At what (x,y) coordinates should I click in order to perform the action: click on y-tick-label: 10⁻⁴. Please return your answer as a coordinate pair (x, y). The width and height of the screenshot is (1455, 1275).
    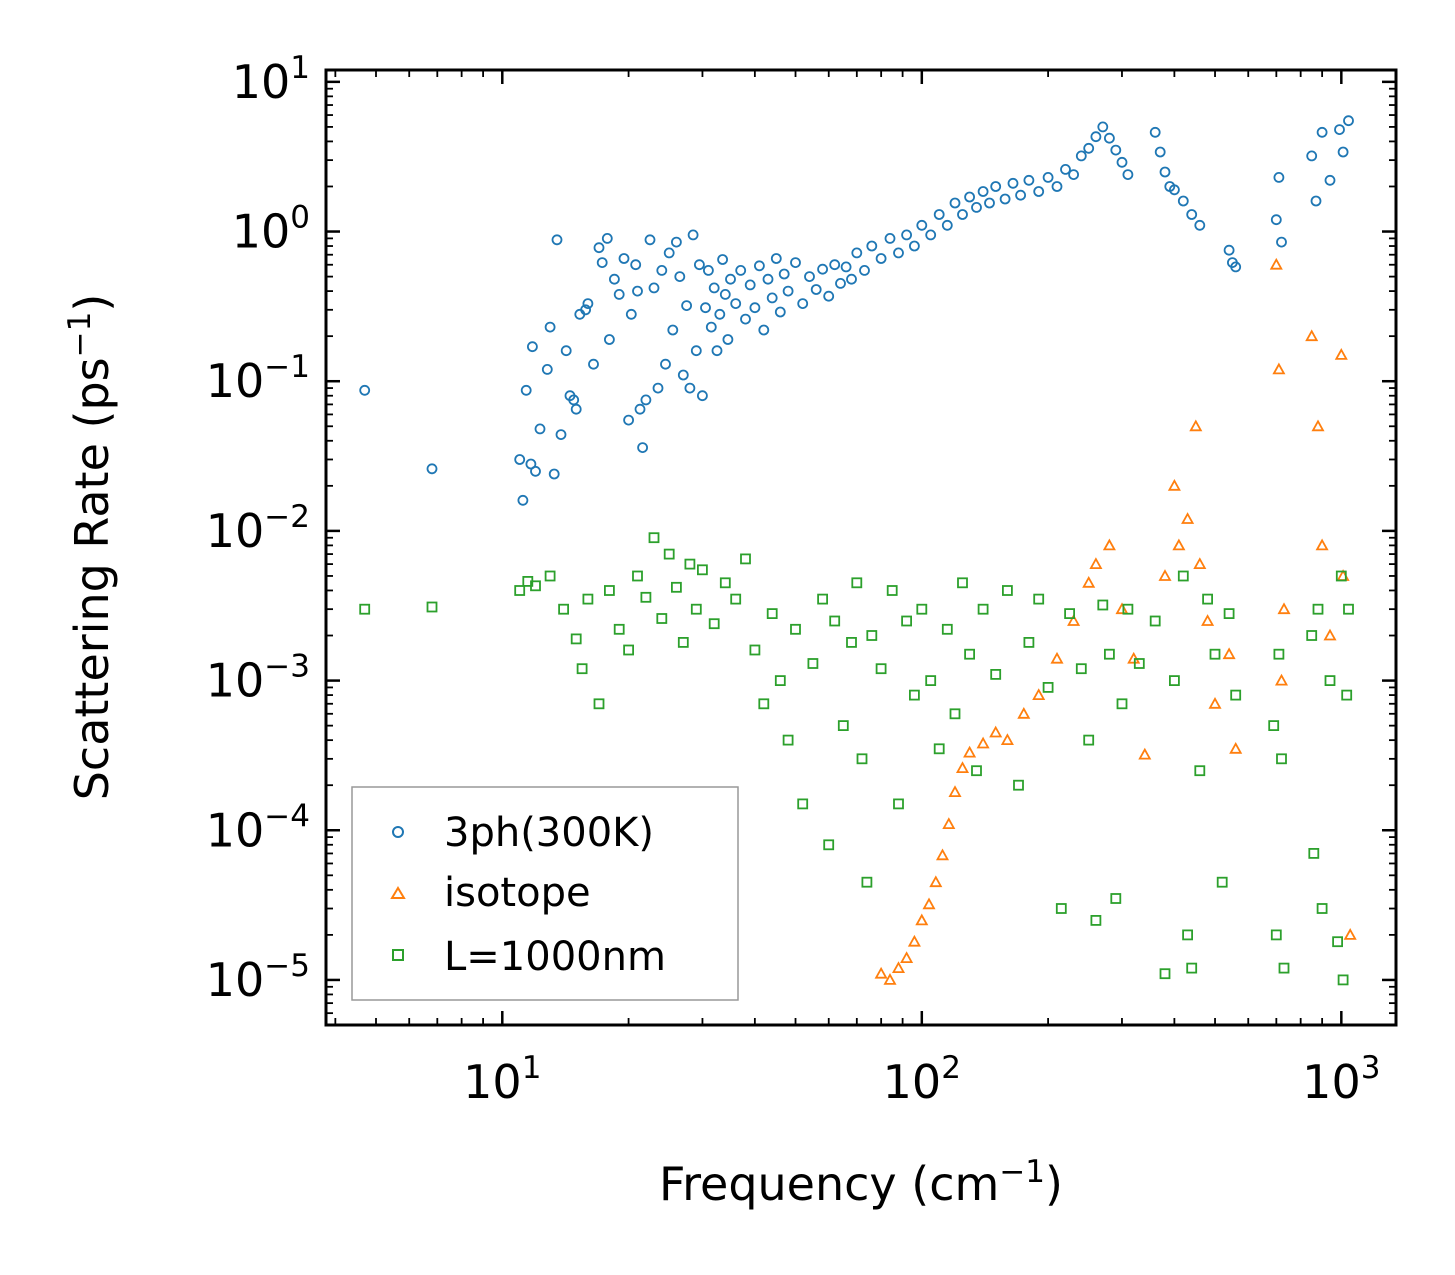
    Looking at the image, I should click on (258, 827).